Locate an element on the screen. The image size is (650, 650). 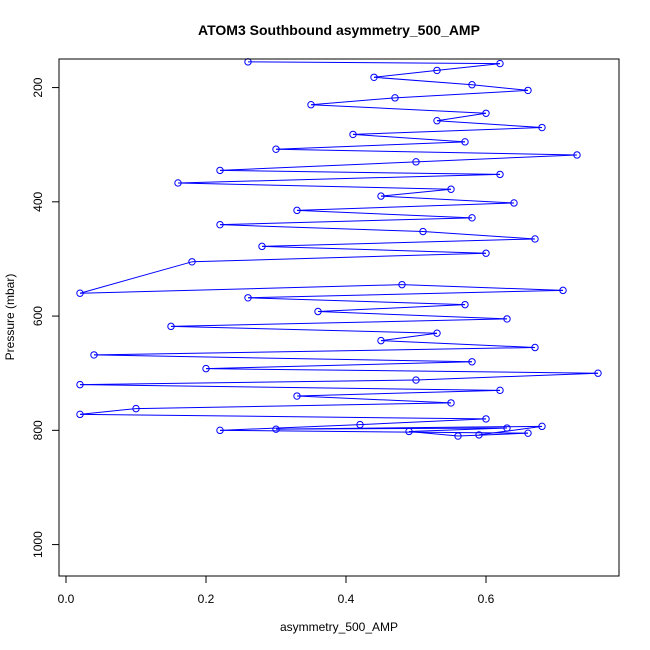
y-tick-label: 200 is located at coordinates (38, 87).